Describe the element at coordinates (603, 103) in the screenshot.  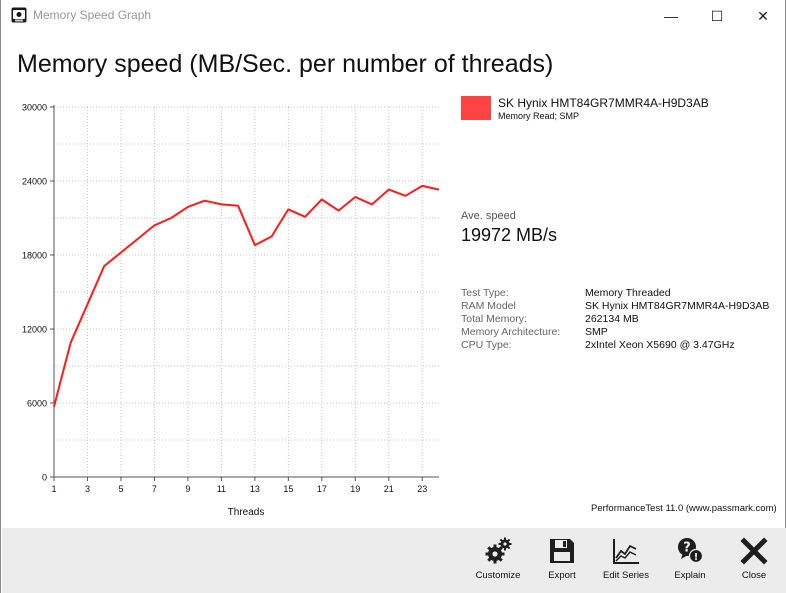
I see `legend-series-name: SK Hynix HMT84GR7MMR4A-H9D3AB` at that location.